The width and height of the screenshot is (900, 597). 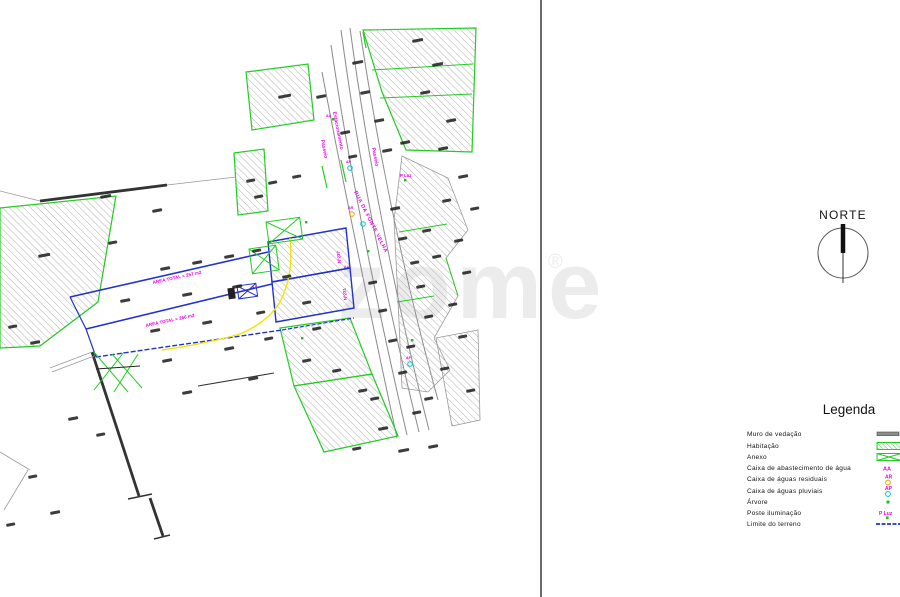 What do you see at coordinates (406, 175) in the screenshot?
I see `poste-iluminacao-label: P Luz` at bounding box center [406, 175].